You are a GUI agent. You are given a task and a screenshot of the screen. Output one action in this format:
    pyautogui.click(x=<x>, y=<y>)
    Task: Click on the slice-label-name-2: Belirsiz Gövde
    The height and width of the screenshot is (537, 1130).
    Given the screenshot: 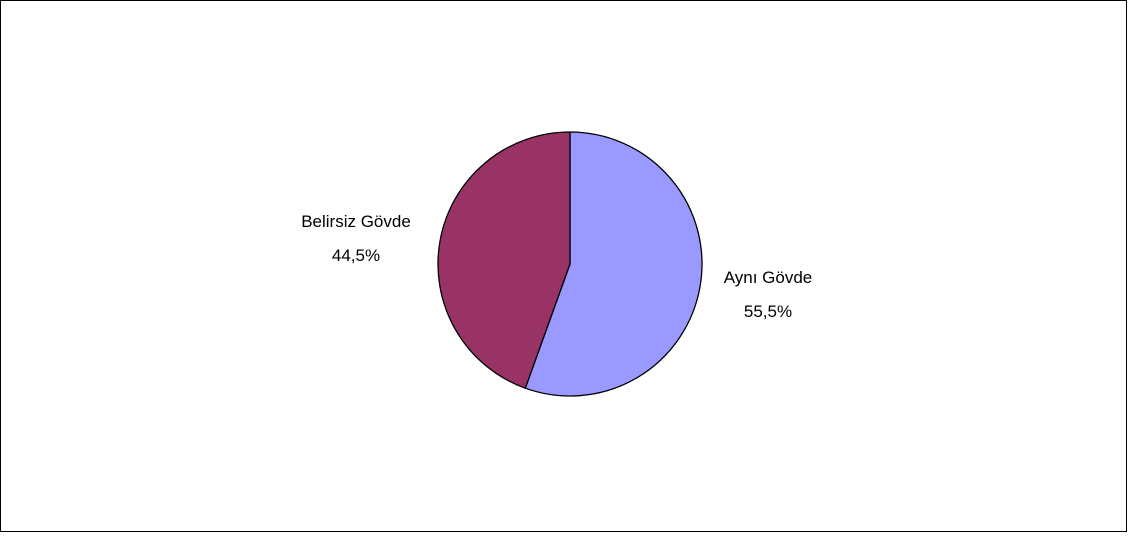 What is the action you would take?
    pyautogui.click(x=356, y=221)
    